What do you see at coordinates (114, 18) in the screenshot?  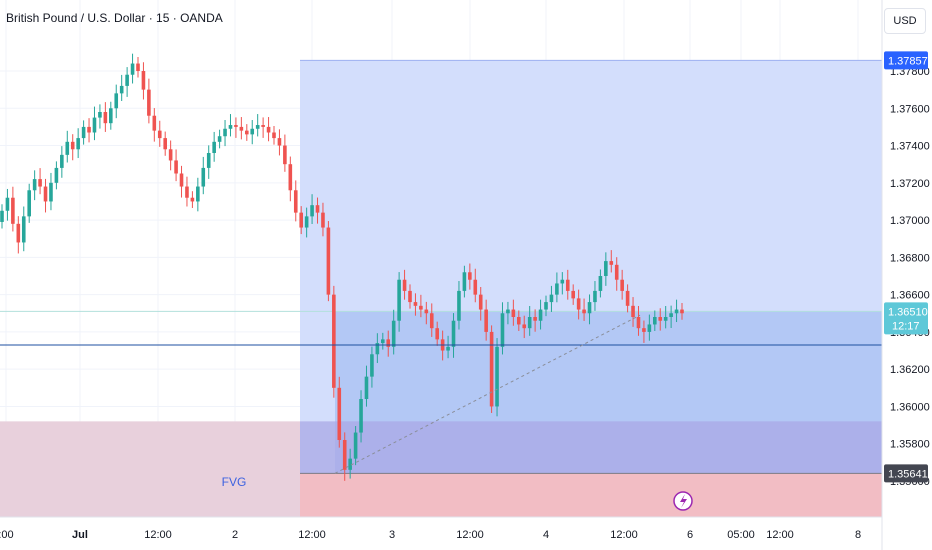 I see `symbol-title: British Pound / U.S. Dollar · 15 · OANDA` at bounding box center [114, 18].